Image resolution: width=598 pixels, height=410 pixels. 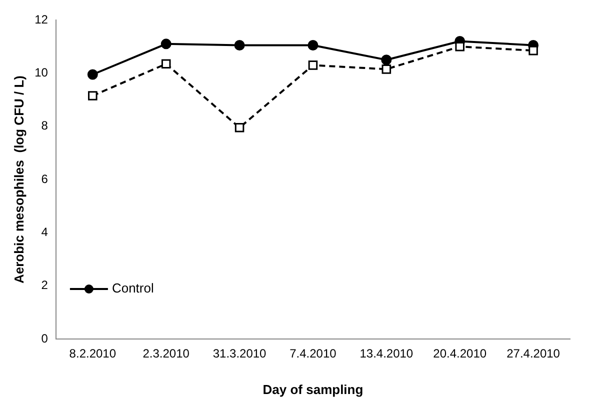 What do you see at coordinates (44, 338) in the screenshot?
I see `y-tick-label: 0` at bounding box center [44, 338].